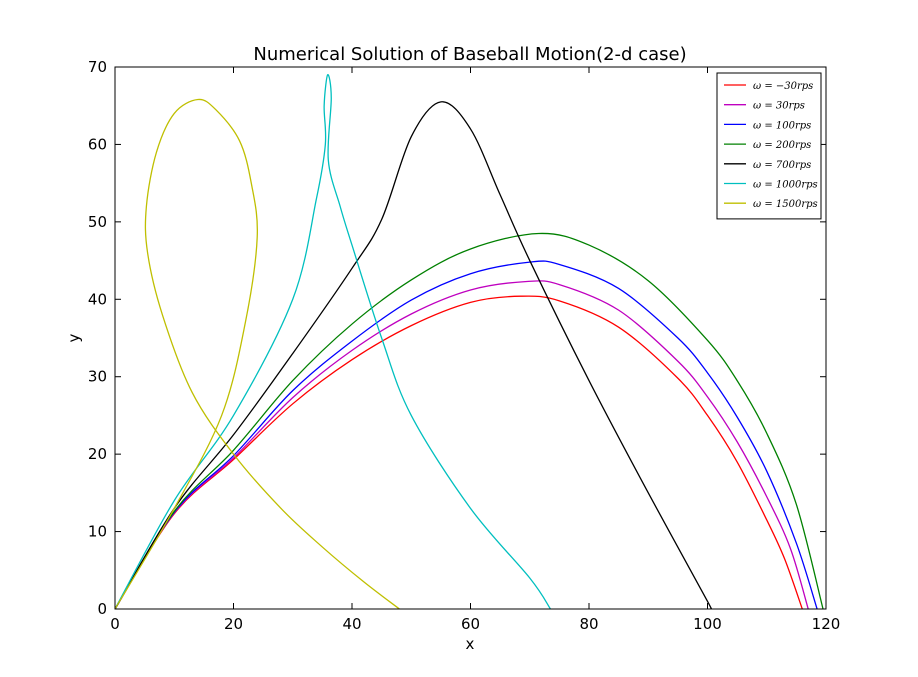 Image resolution: width=918 pixels, height=677 pixels. What do you see at coordinates (785, 204) in the screenshot?
I see `legend-label-6: ω = 1500rps` at bounding box center [785, 204].